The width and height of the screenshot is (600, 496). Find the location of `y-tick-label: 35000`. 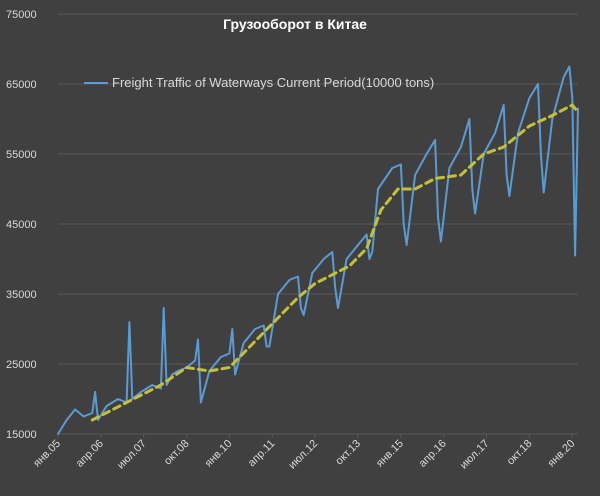

y-tick-label: 35000 is located at coordinates (21, 295).